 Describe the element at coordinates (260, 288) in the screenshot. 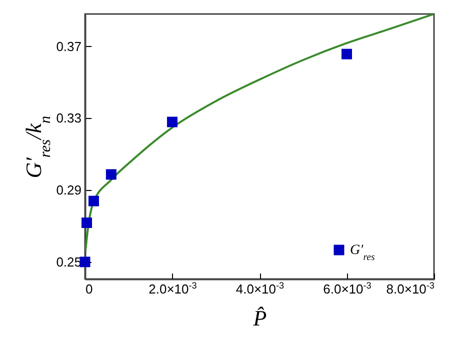

I see `x-tick-label: 4.0×10$^{-3}$` at that location.